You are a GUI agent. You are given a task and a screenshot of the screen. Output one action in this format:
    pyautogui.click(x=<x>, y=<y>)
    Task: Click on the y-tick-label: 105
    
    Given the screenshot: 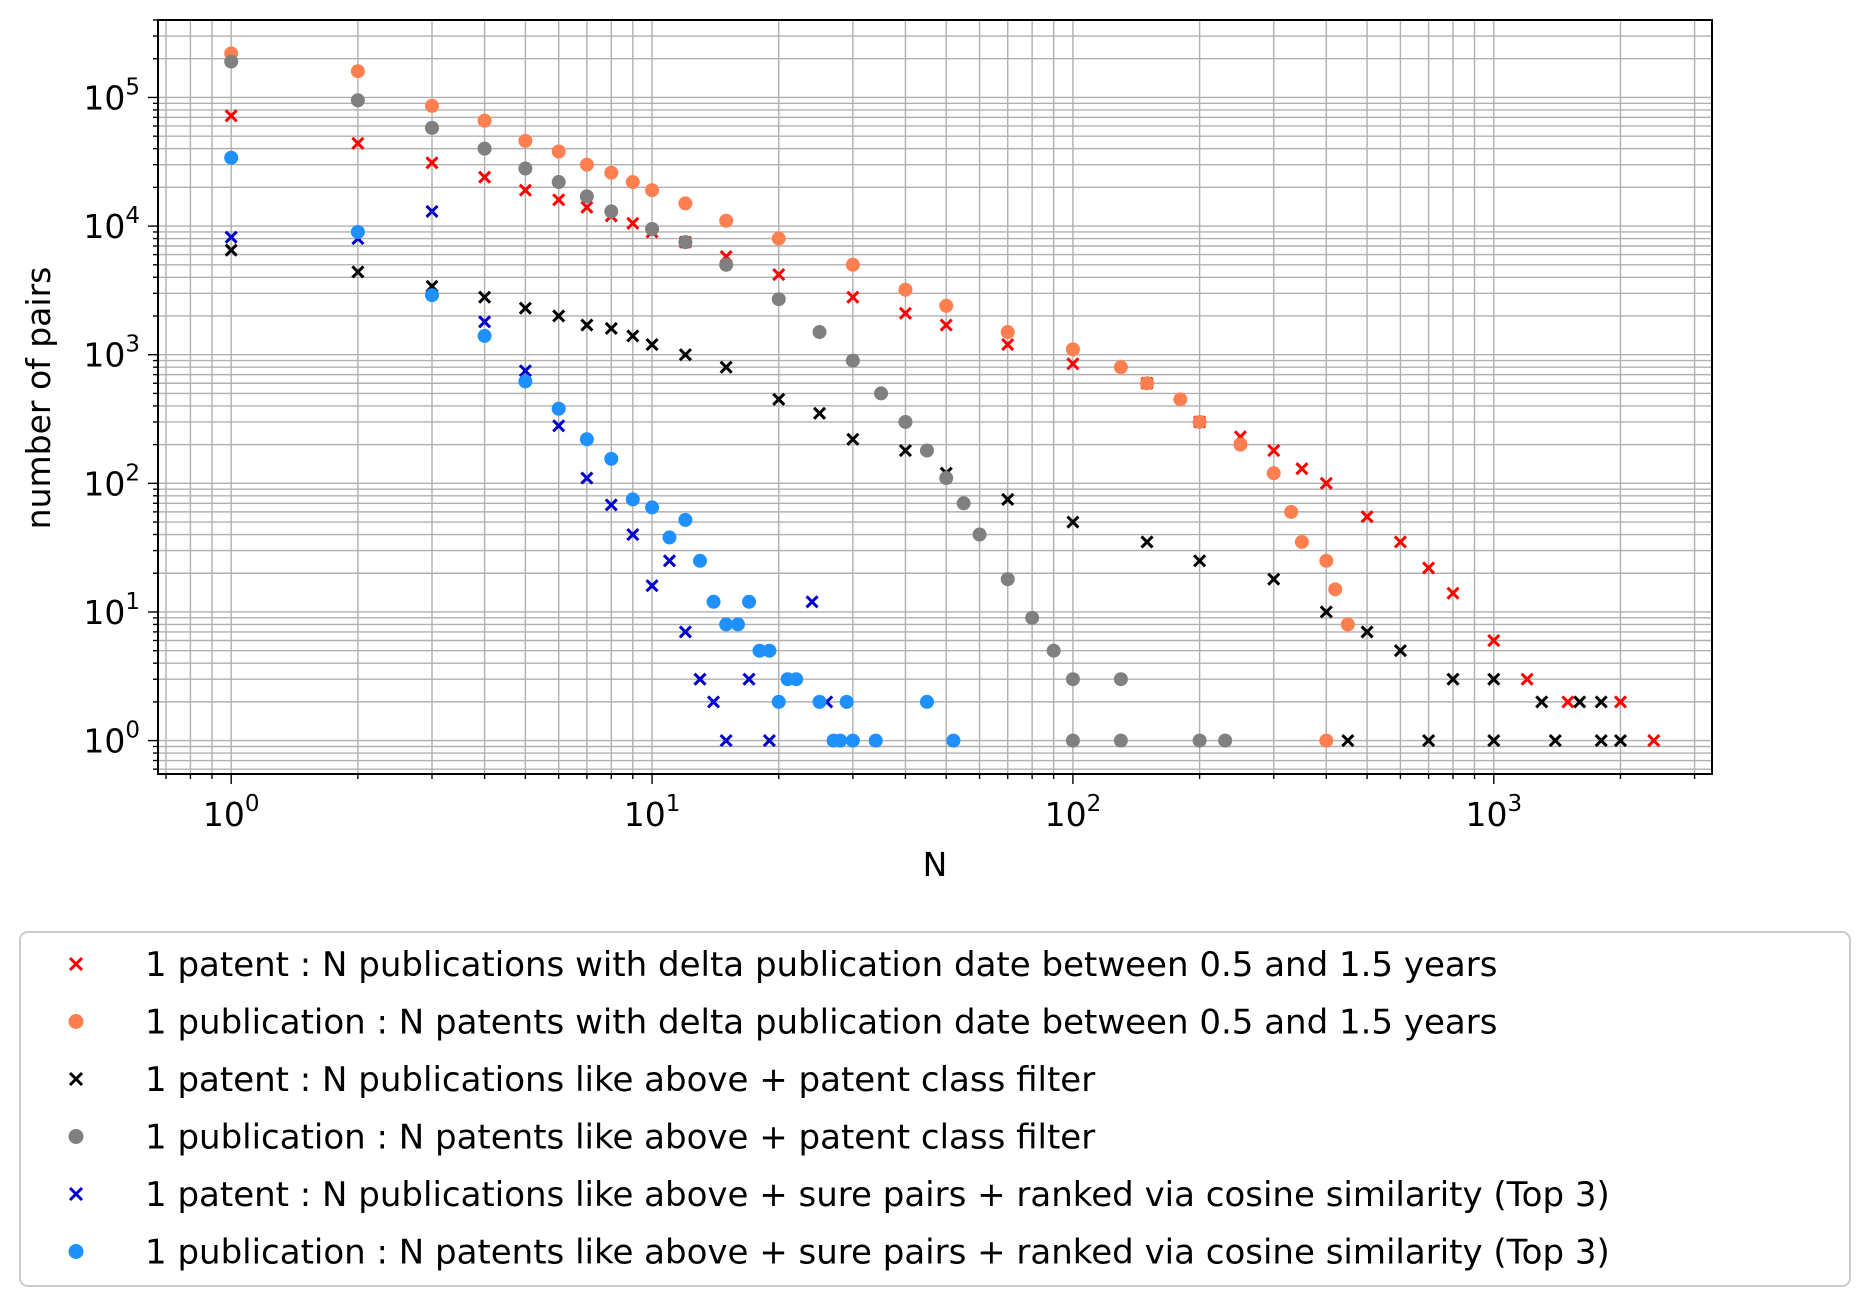 What is the action you would take?
    pyautogui.click(x=111, y=95)
    